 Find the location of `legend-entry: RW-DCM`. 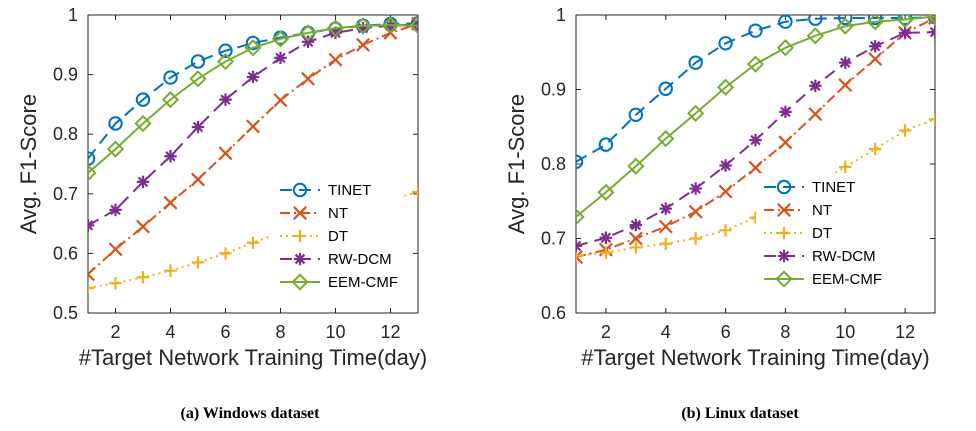

legend-entry: RW-DCM is located at coordinates (820, 256).